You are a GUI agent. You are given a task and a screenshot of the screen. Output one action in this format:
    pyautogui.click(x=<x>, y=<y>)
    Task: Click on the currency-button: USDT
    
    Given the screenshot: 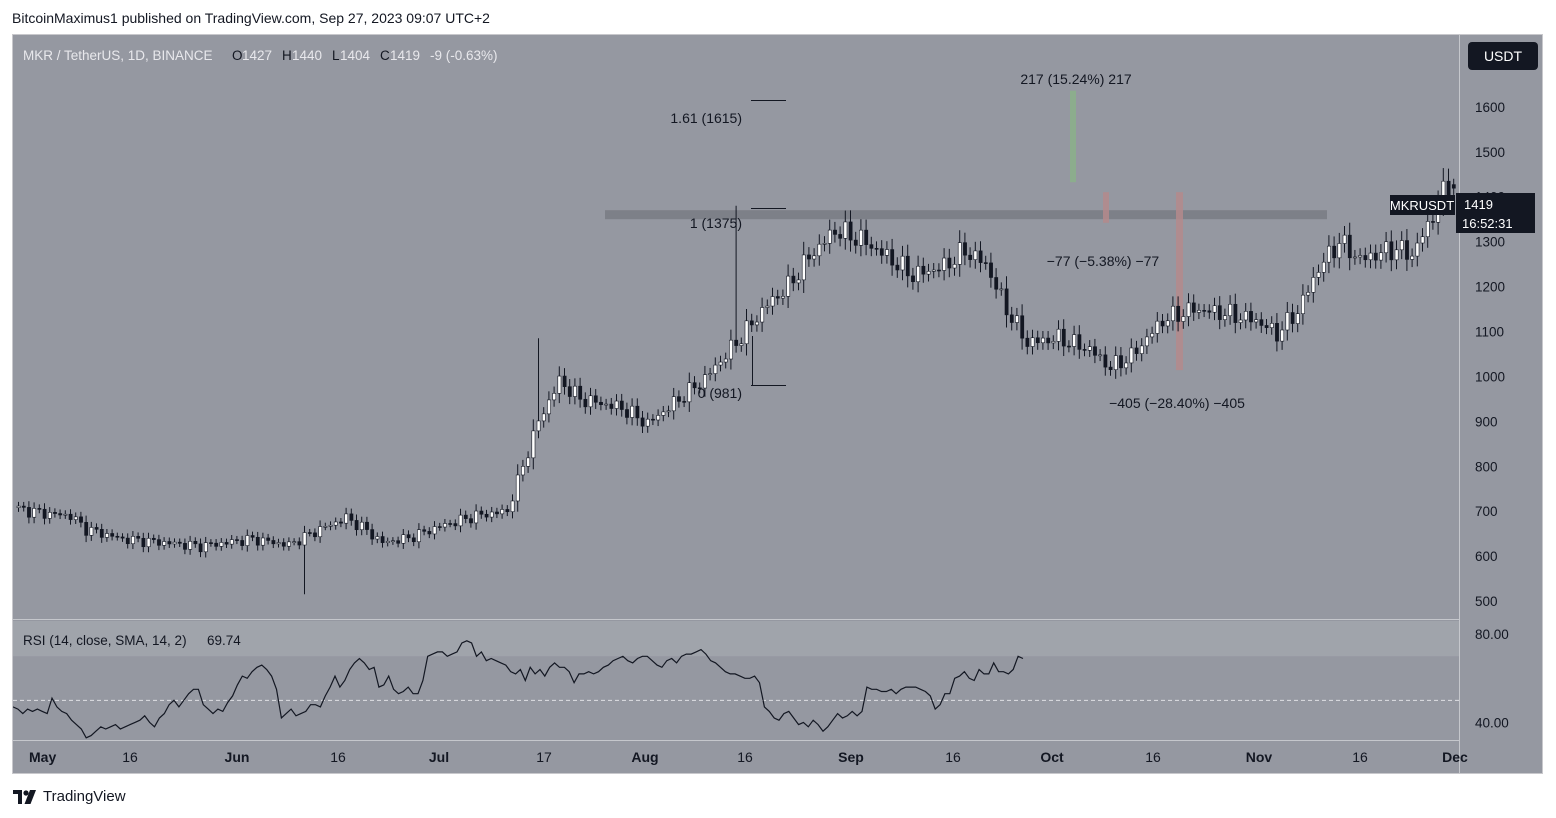 What is the action you would take?
    pyautogui.click(x=1503, y=56)
    